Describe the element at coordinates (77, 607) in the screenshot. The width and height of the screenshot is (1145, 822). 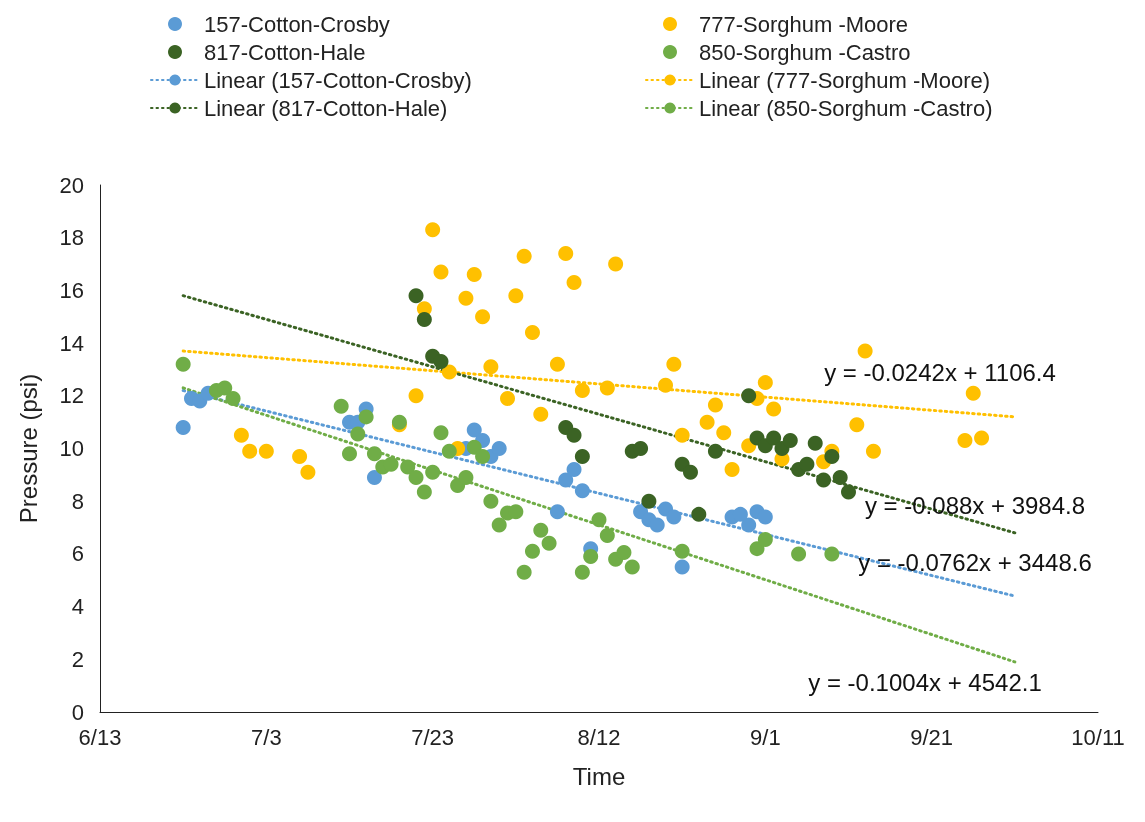
I see `y-tick-label: 4` at that location.